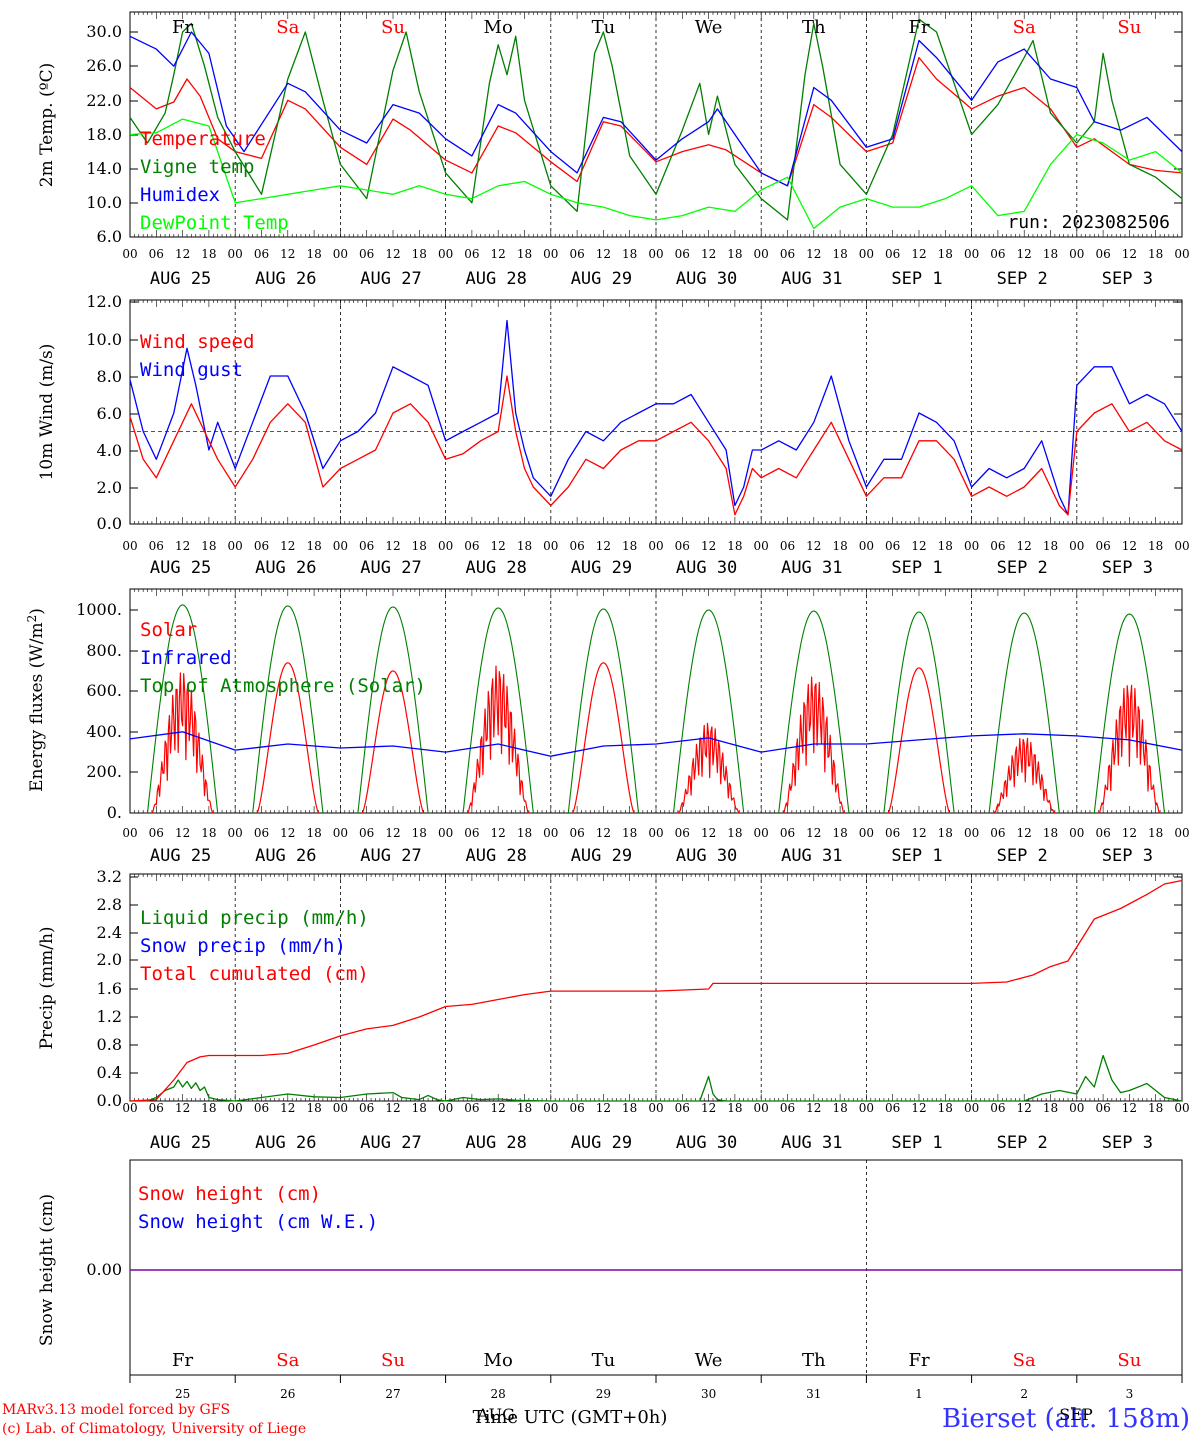 The image size is (1194, 1440). I want to click on y-tick-label: 6.0, so click(109, 413).